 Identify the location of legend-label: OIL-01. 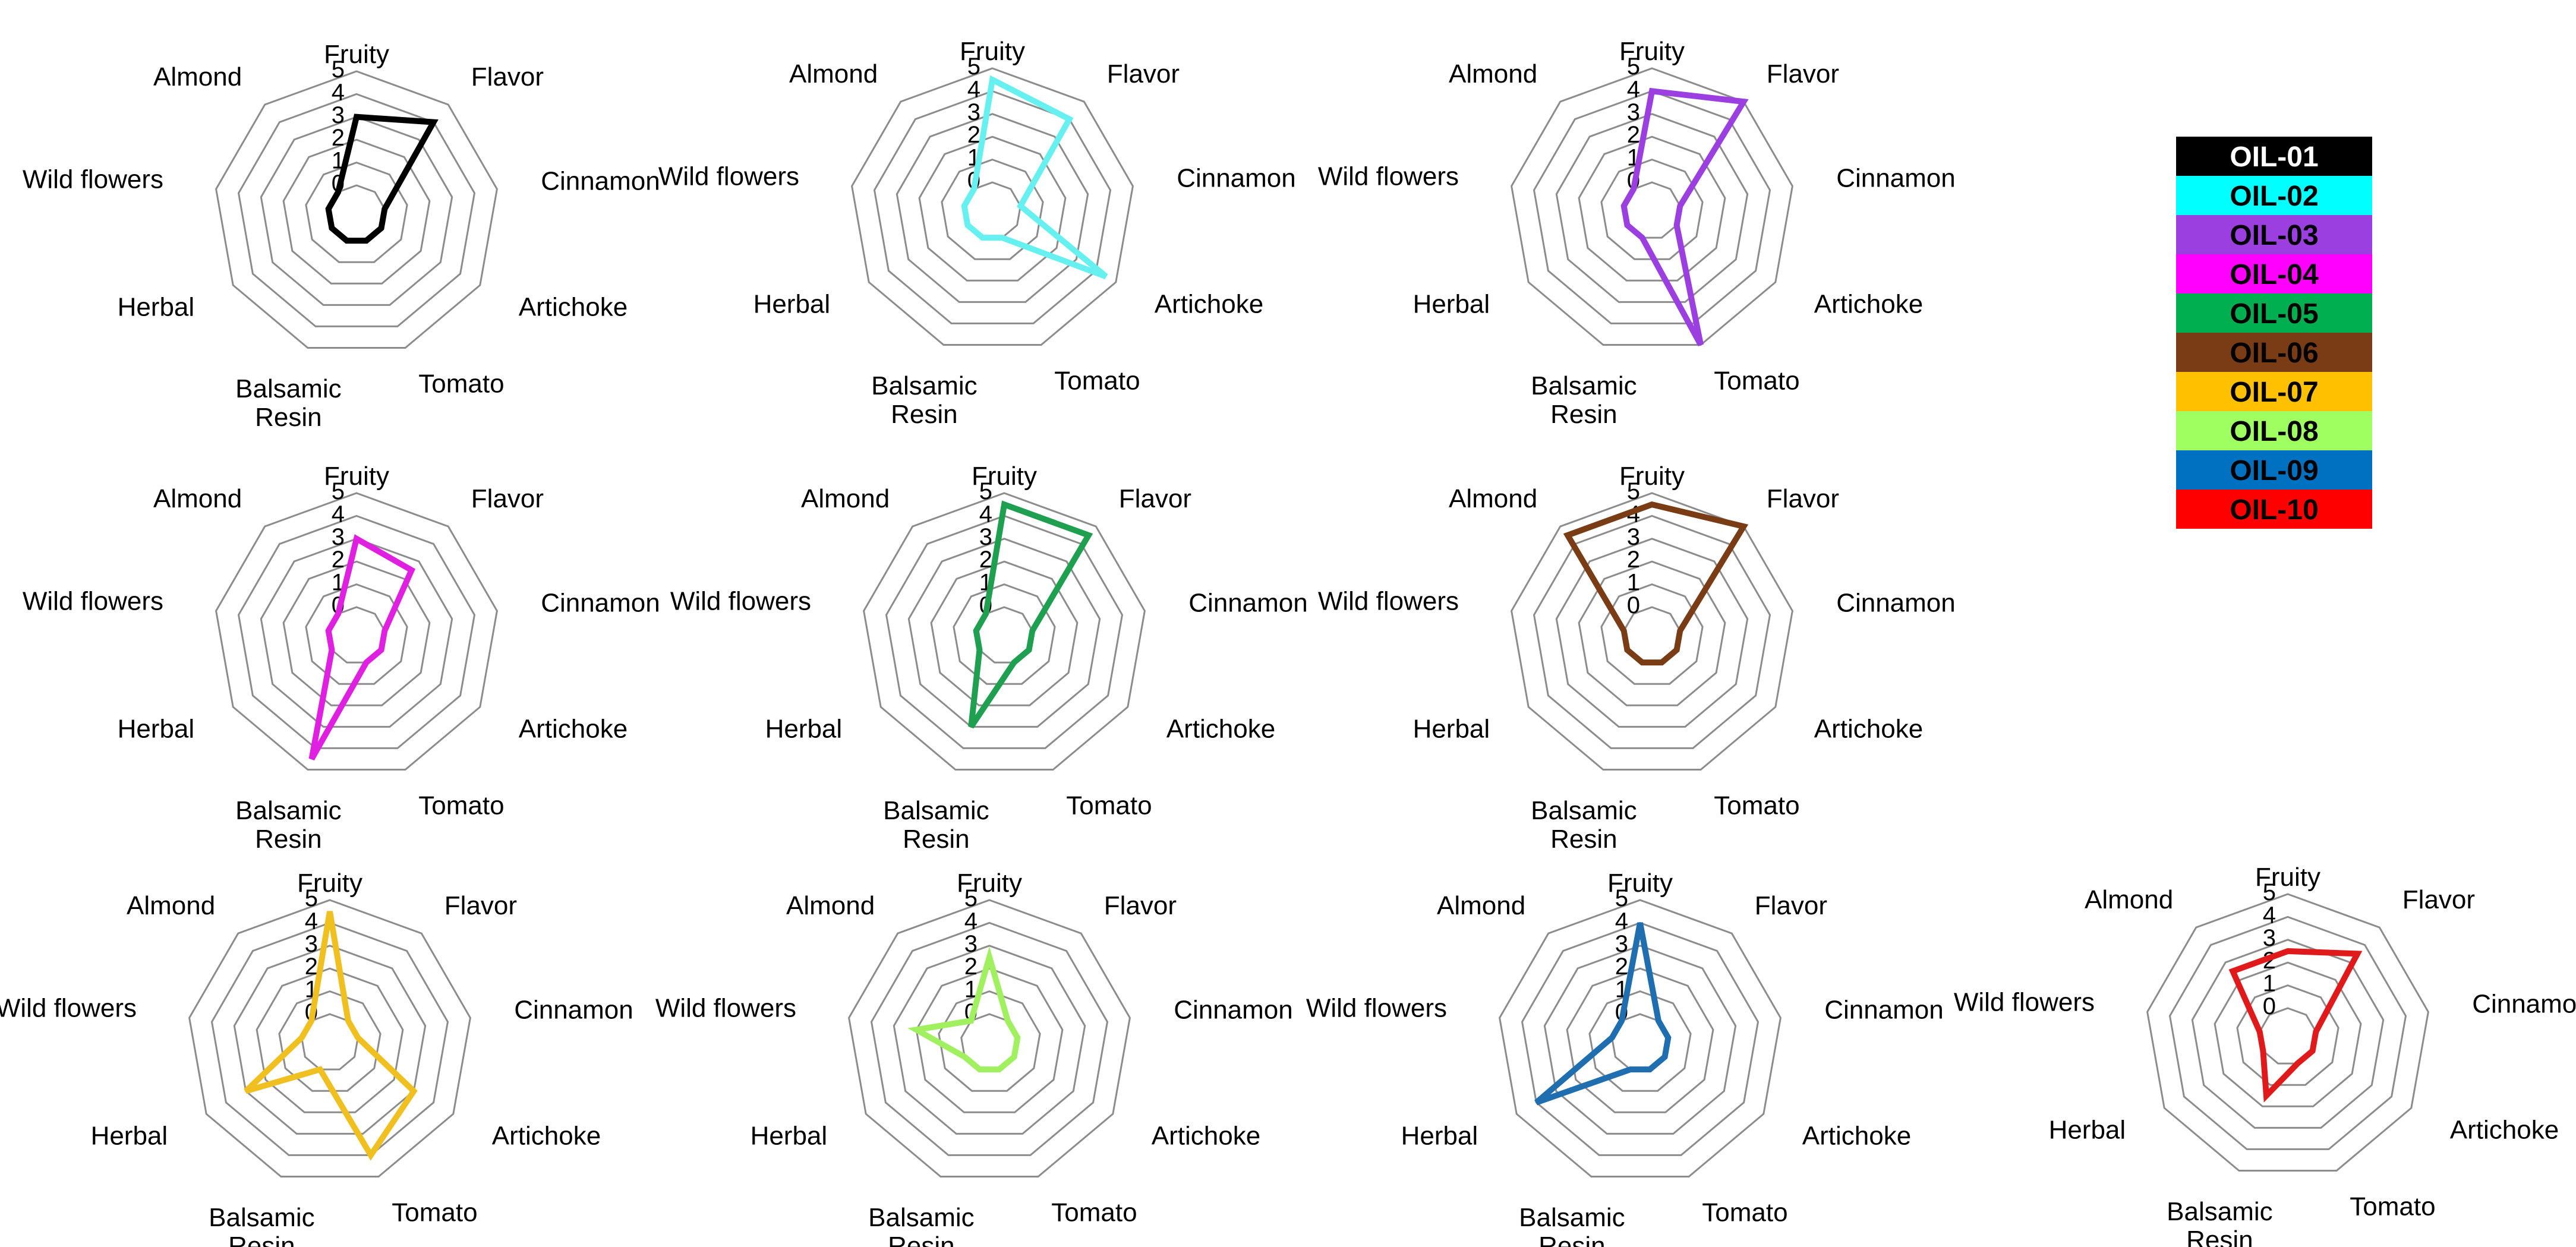
(2274, 157).